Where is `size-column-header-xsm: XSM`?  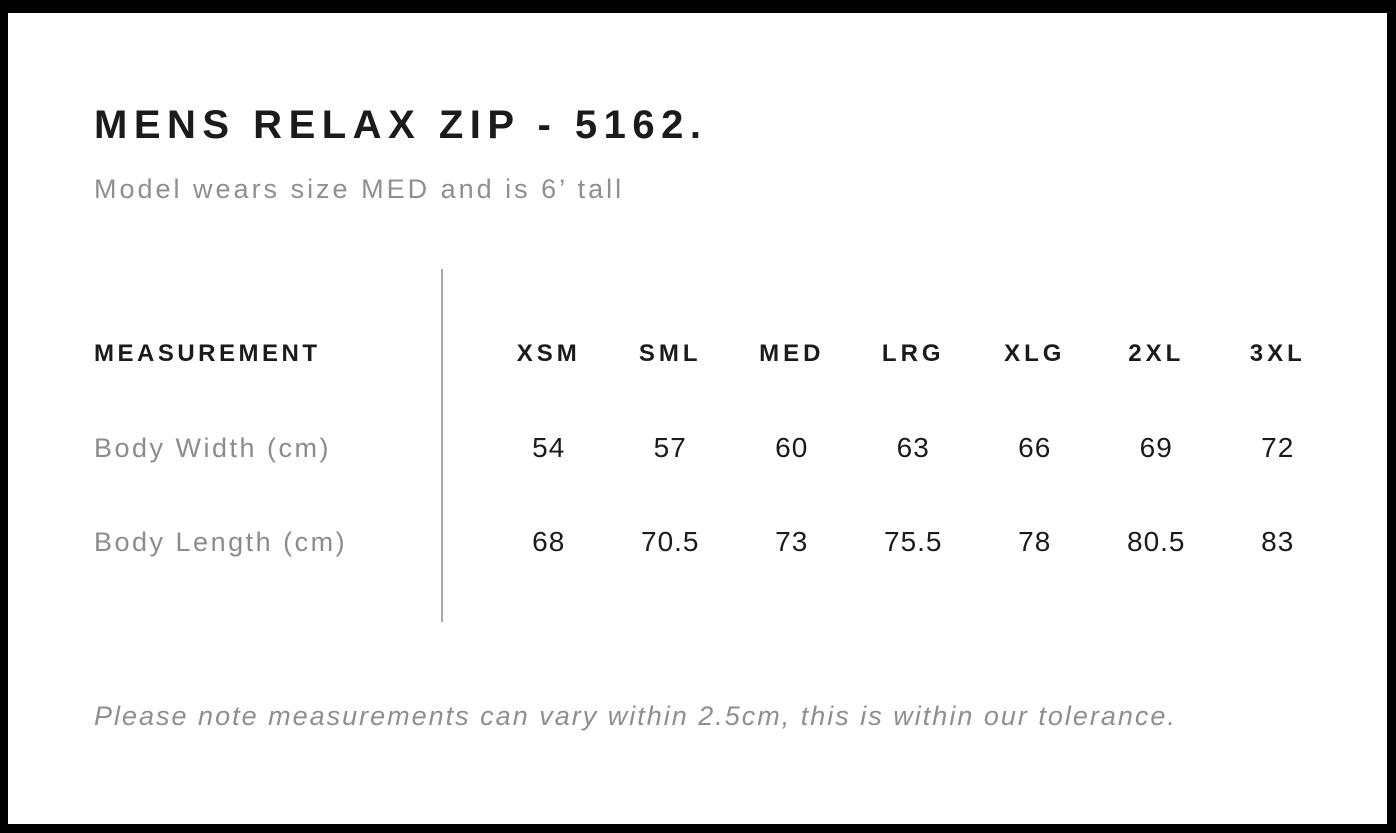
size-column-header-xsm: XSM is located at coordinates (548, 354).